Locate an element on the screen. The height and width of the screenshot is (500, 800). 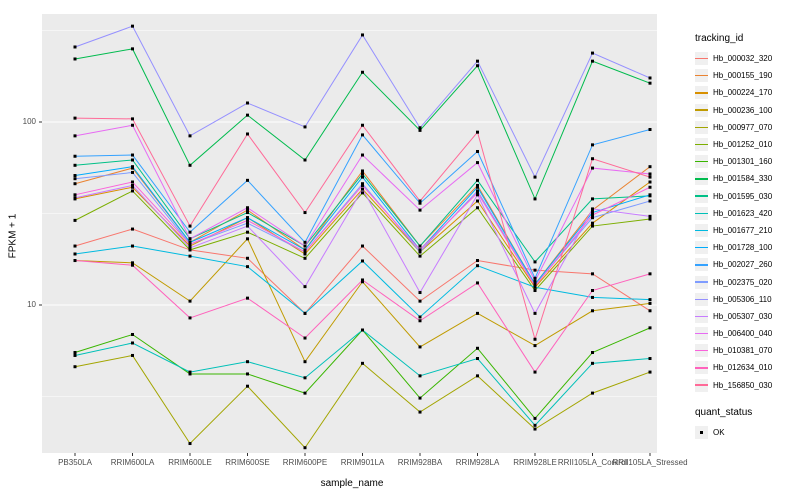
quant-status-label: OK is located at coordinates (719, 432).